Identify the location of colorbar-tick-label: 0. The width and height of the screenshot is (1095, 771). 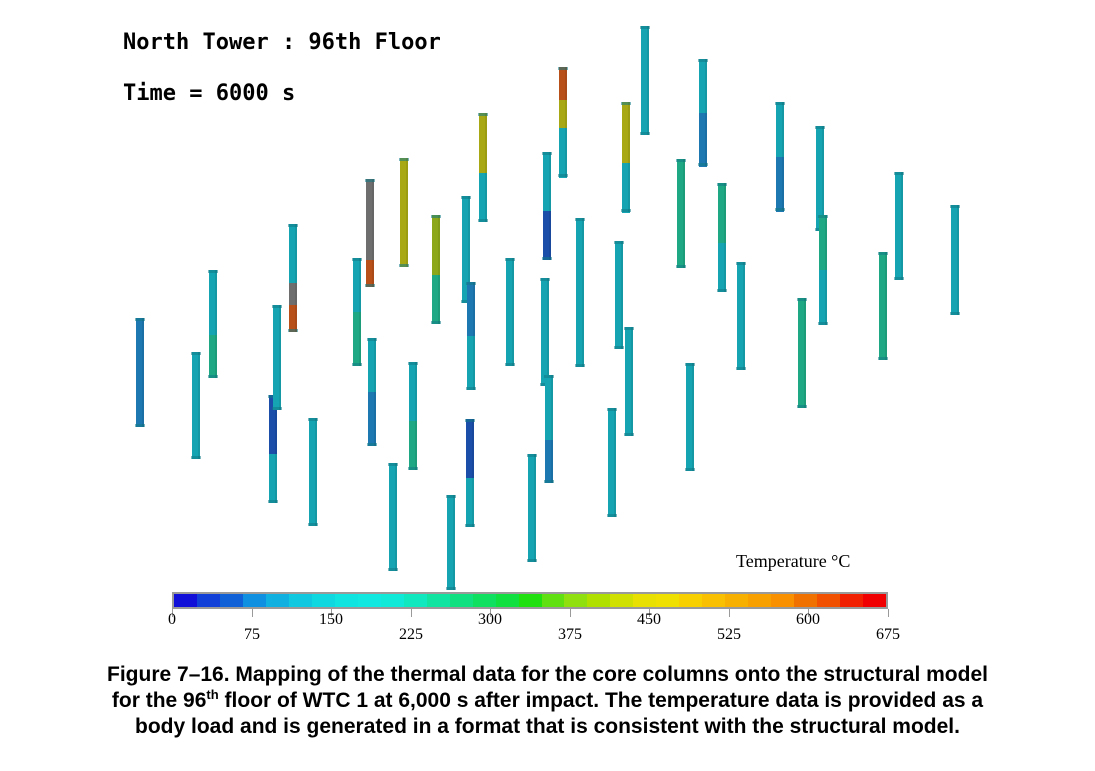
(172, 619).